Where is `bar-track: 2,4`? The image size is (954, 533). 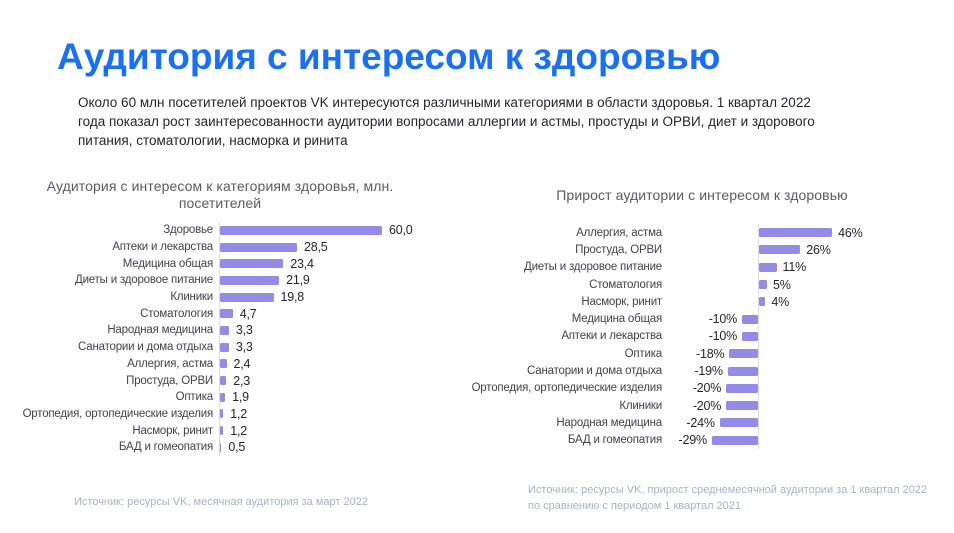
bar-track: 2,4 is located at coordinates (319, 364).